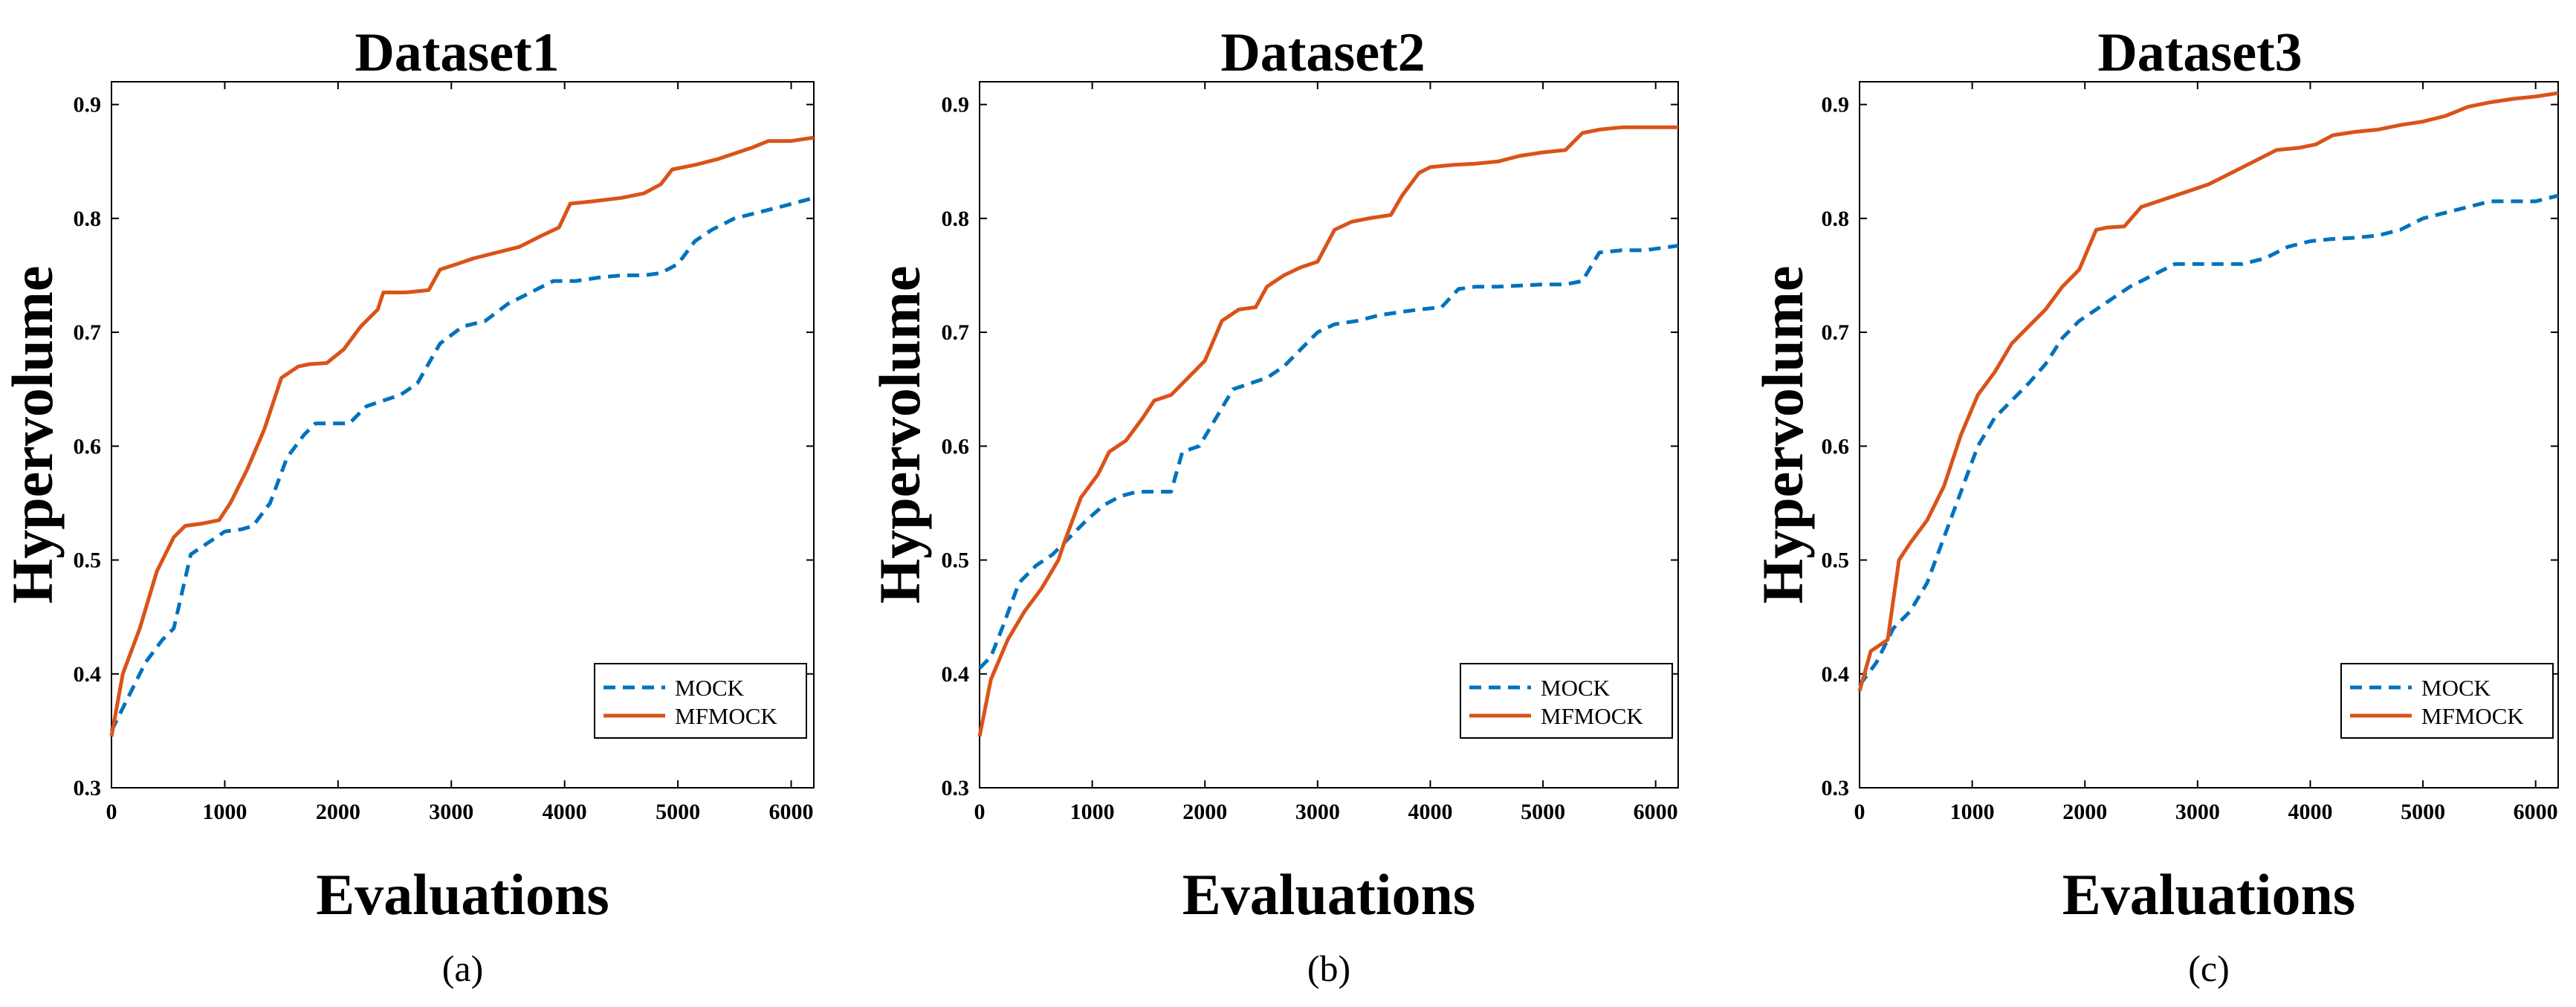 This screenshot has width=2576, height=1007. I want to click on chart-title: Dataset3, so click(2199, 53).